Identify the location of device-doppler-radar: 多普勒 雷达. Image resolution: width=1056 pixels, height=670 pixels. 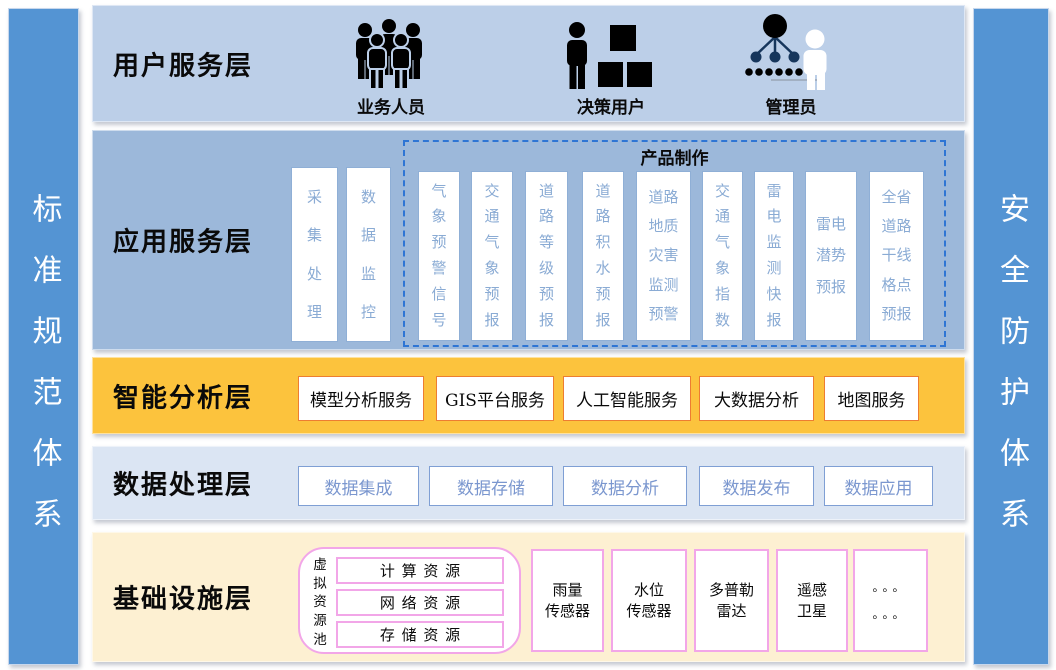
(731, 600).